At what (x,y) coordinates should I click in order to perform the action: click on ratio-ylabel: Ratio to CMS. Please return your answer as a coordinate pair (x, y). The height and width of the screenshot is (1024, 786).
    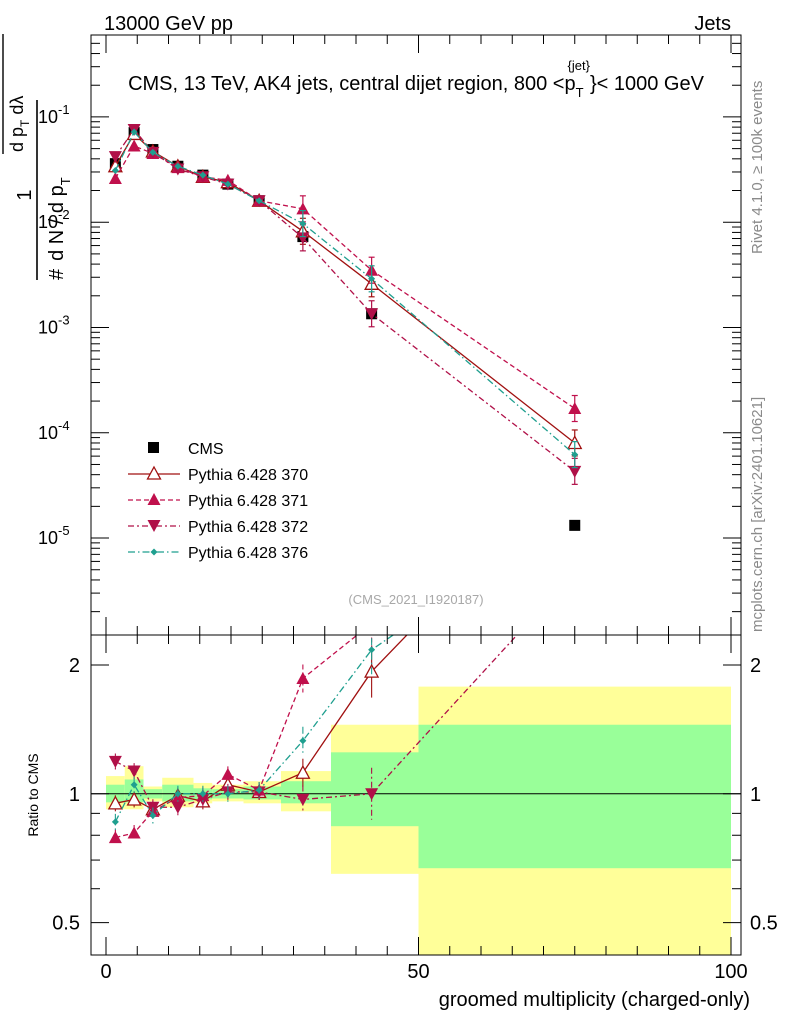
    Looking at the image, I should click on (33, 794).